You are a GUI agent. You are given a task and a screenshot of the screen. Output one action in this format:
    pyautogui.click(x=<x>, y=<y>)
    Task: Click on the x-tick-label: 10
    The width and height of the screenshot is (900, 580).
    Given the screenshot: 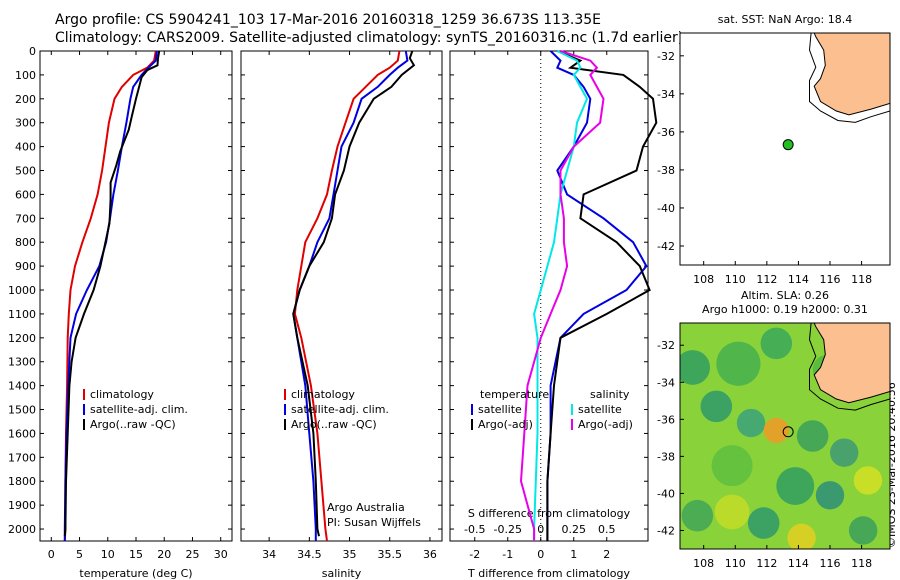 What is the action you would take?
    pyautogui.click(x=108, y=554)
    